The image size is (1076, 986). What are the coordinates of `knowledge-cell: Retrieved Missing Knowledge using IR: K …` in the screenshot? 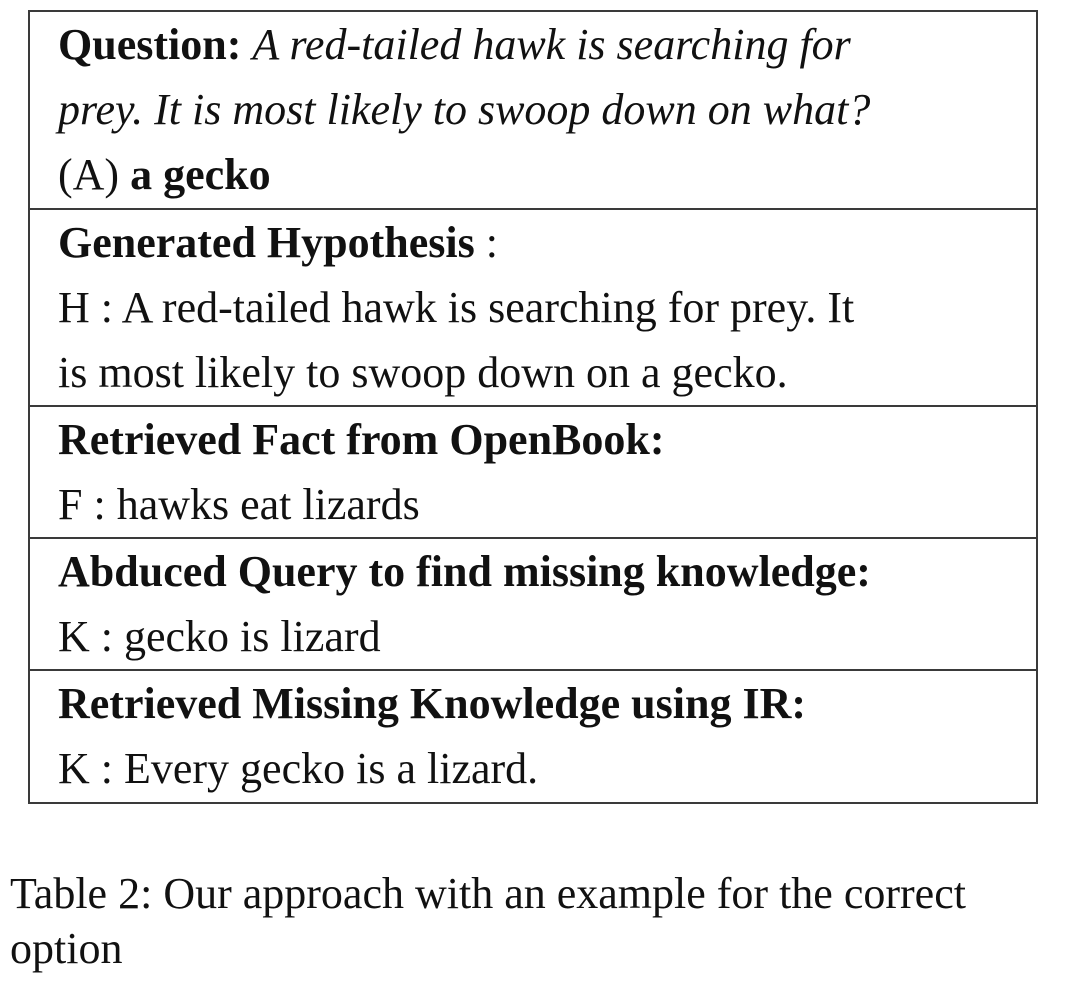 It's located at (533, 735).